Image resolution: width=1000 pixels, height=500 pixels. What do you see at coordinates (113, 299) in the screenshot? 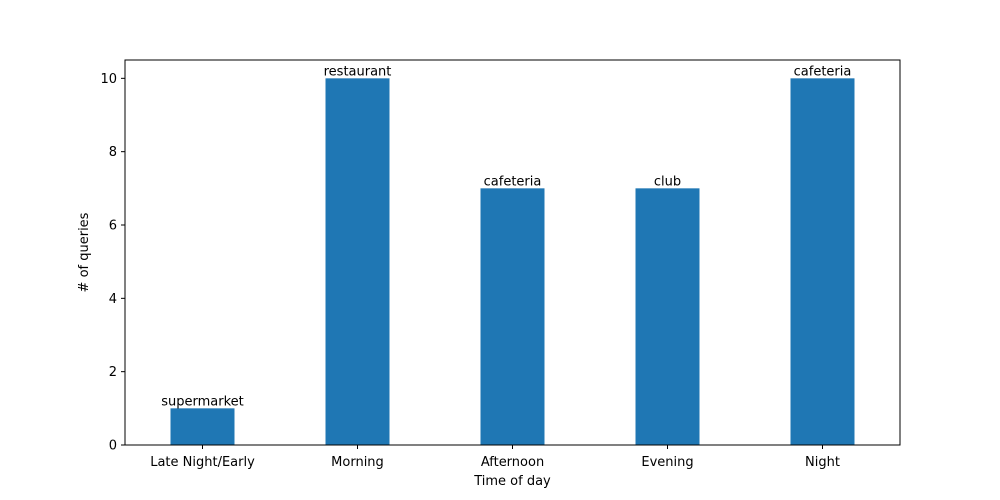
I see `y-tick-label-2: 4` at bounding box center [113, 299].